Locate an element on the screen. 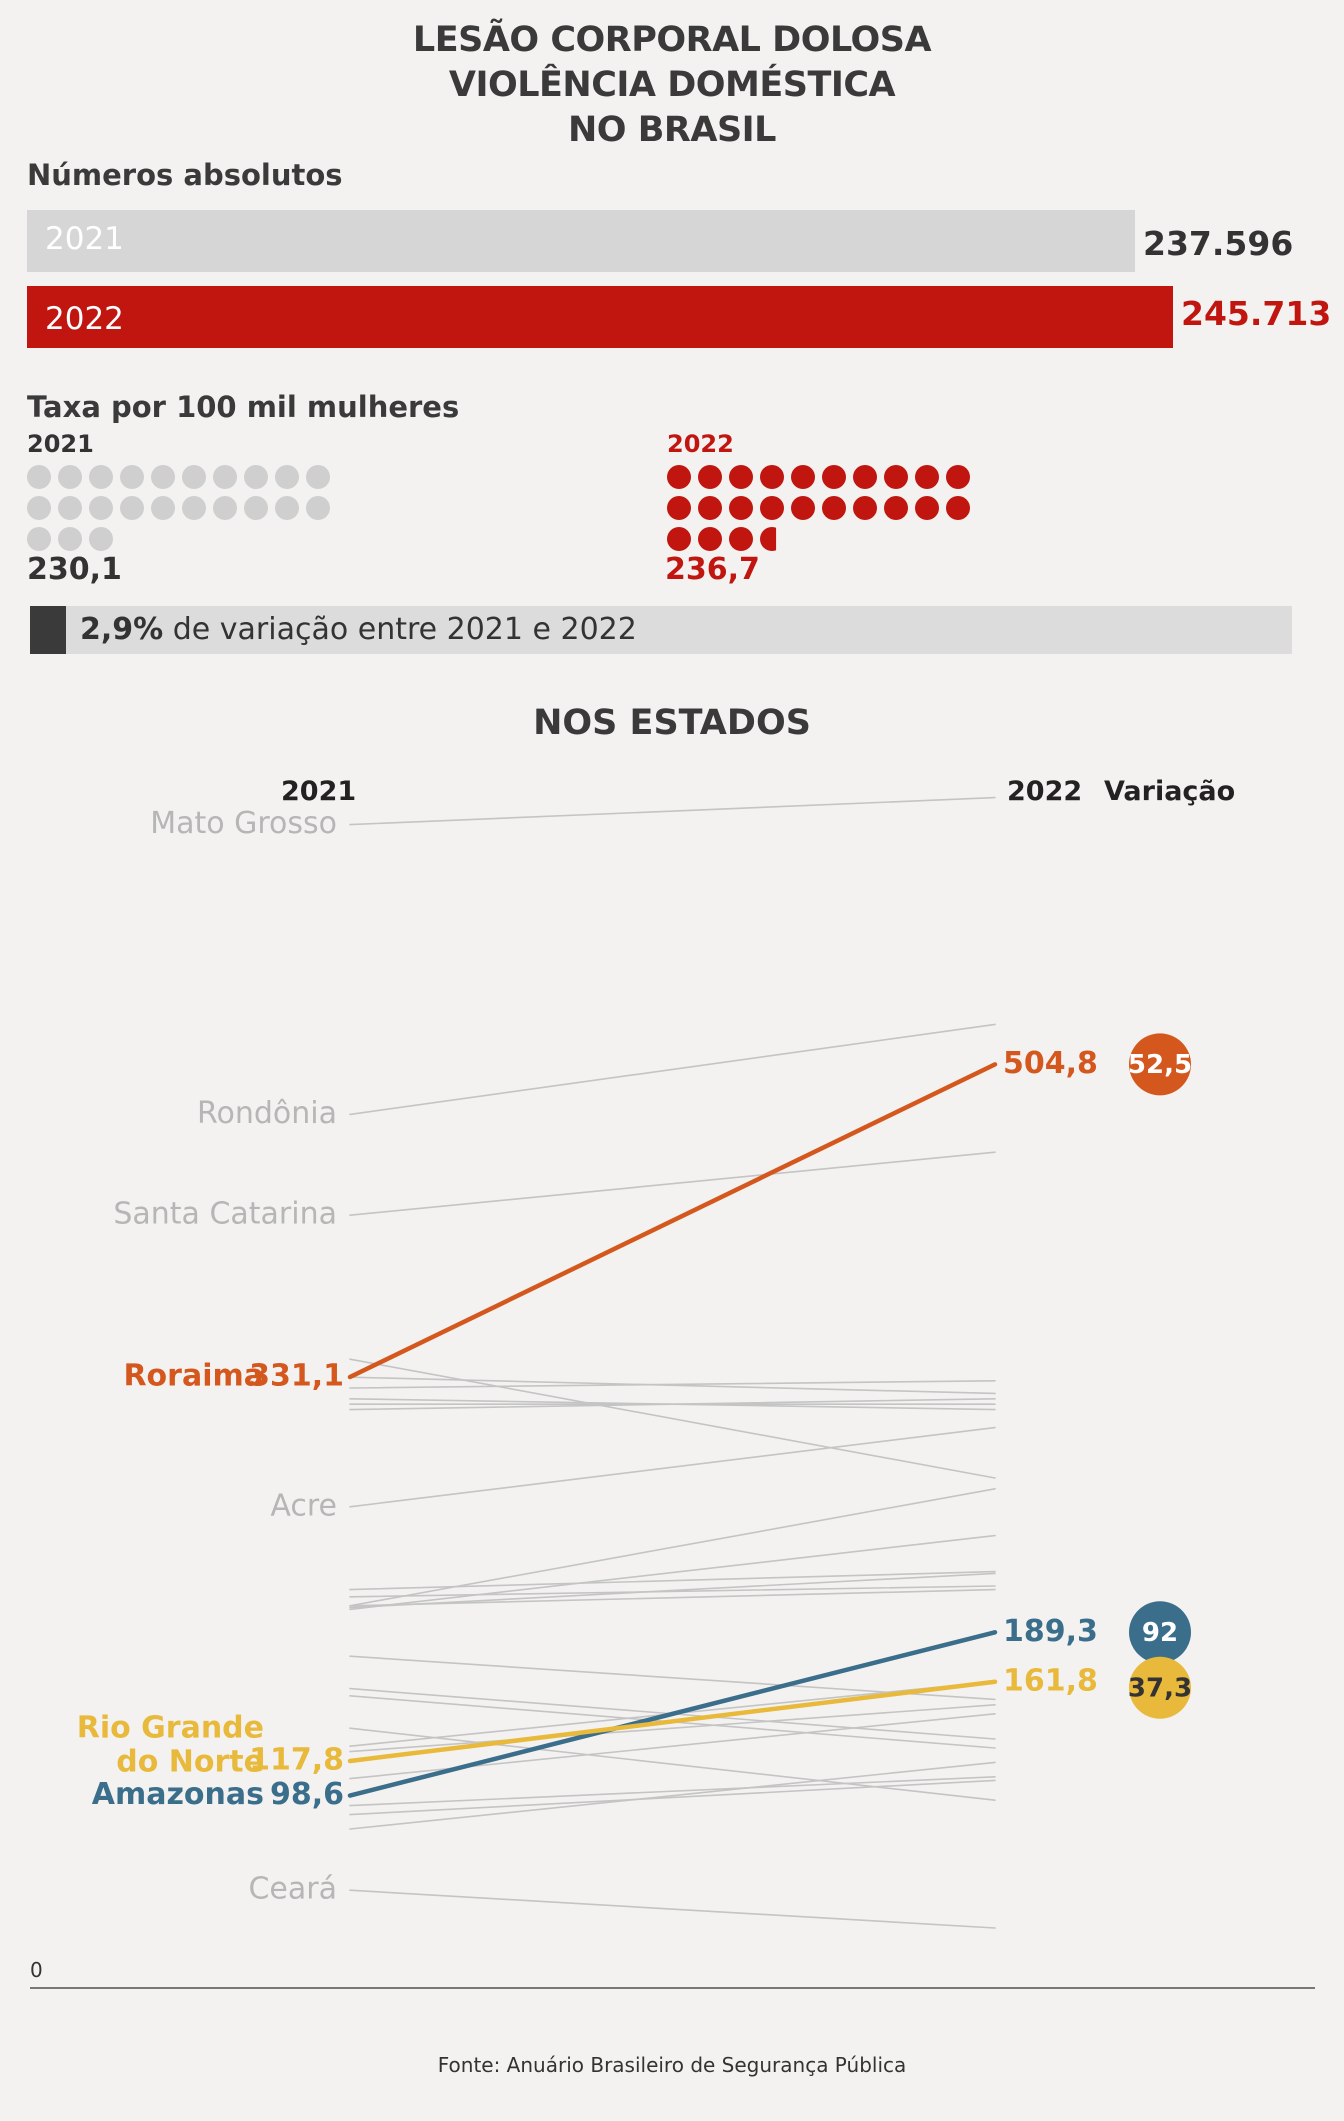 The image size is (1344, 2121). state-label: Santa Catarina is located at coordinates (225, 1214).